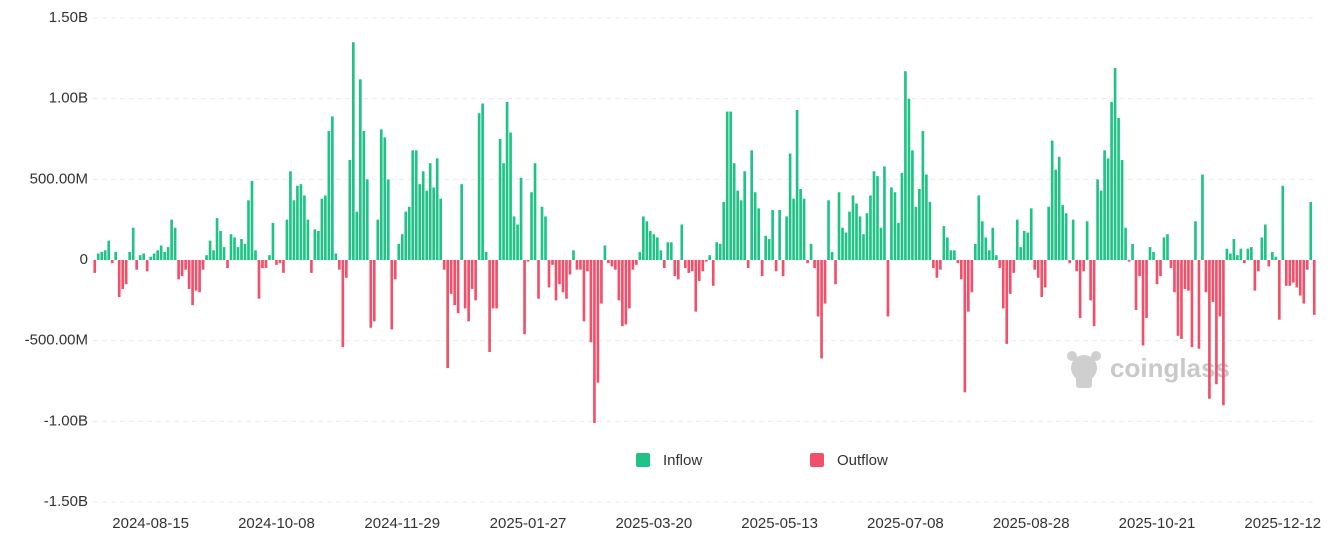 The width and height of the screenshot is (1337, 546). Describe the element at coordinates (1157, 523) in the screenshot. I see `x-tick-label: 2025-10-21` at that location.